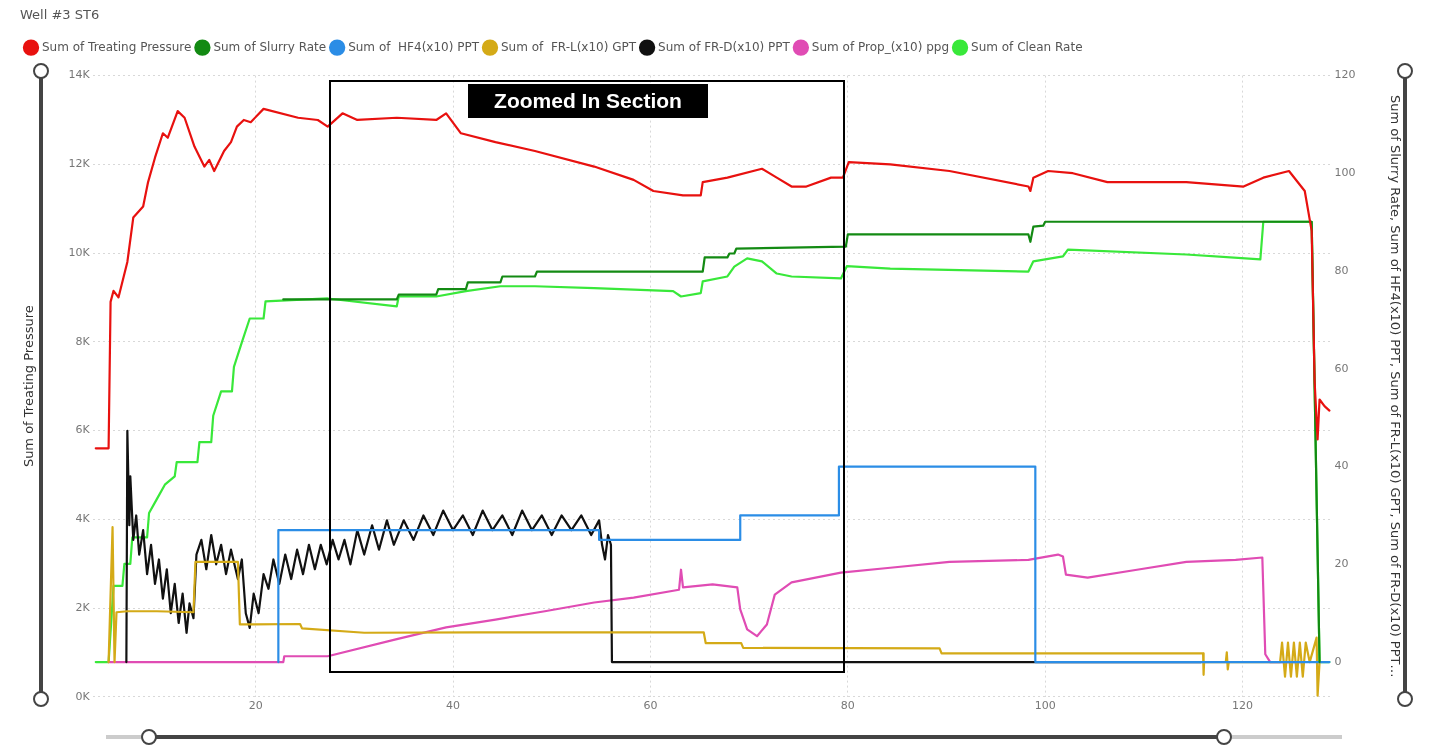  What do you see at coordinates (1045, 706) in the screenshot?
I see `x-tick-label: 100` at bounding box center [1045, 706].